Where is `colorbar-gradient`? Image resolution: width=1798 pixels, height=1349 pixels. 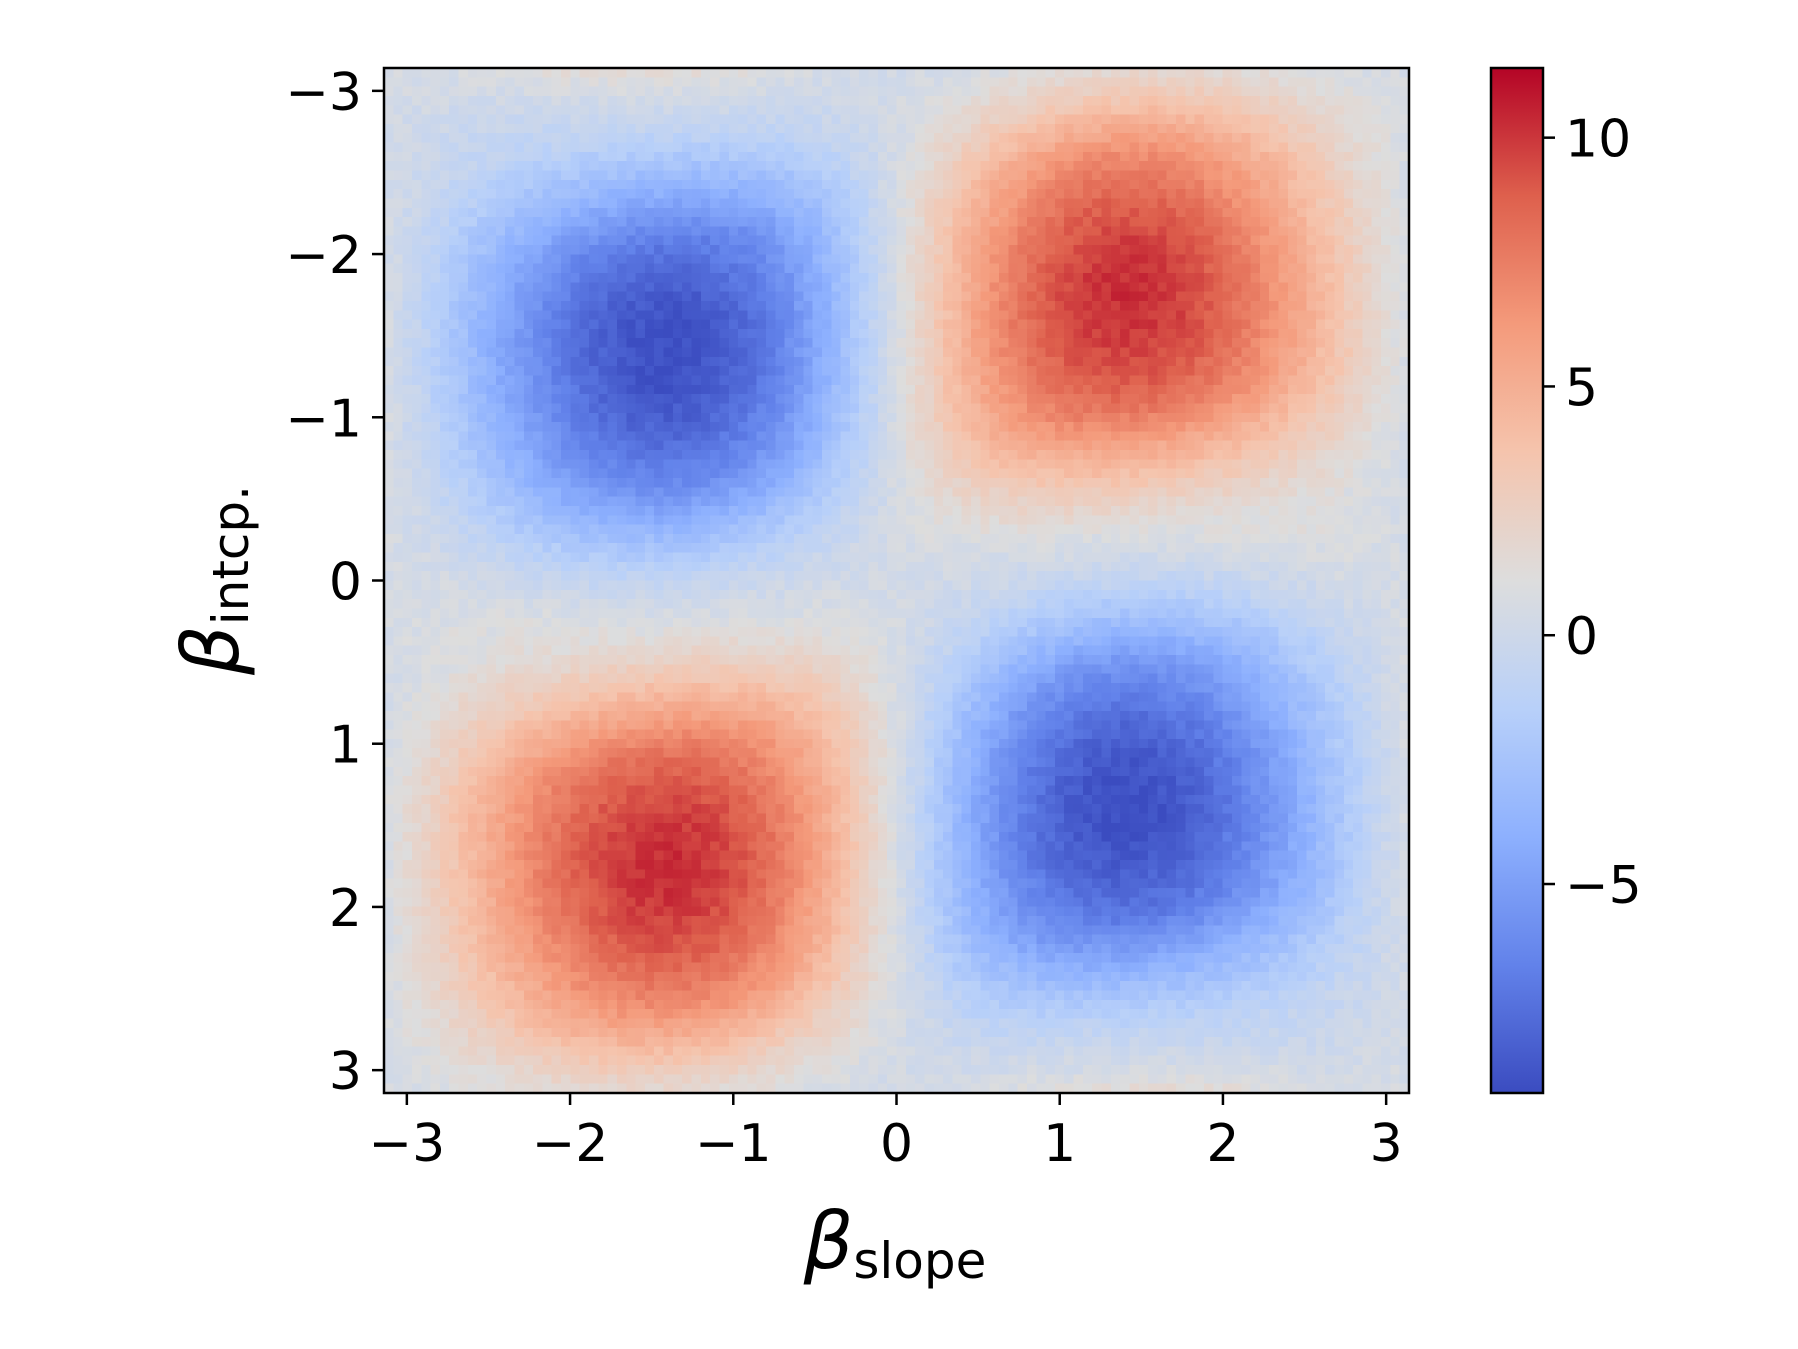
colorbar-gradient is located at coordinates (1517, 580).